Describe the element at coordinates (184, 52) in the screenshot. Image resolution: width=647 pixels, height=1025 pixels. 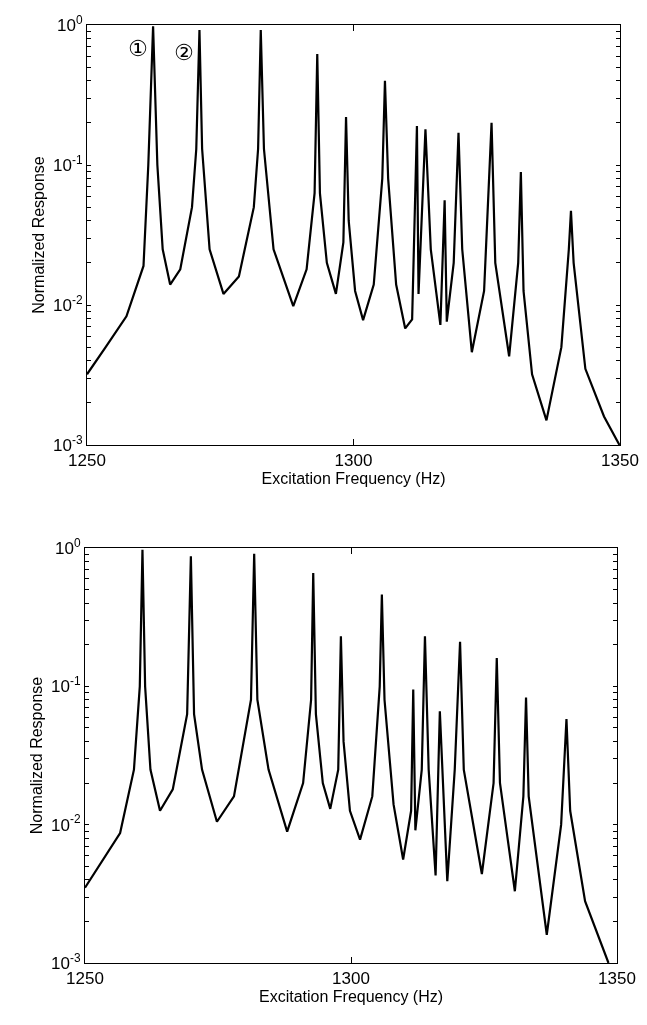
I see `annotation: ②` at that location.